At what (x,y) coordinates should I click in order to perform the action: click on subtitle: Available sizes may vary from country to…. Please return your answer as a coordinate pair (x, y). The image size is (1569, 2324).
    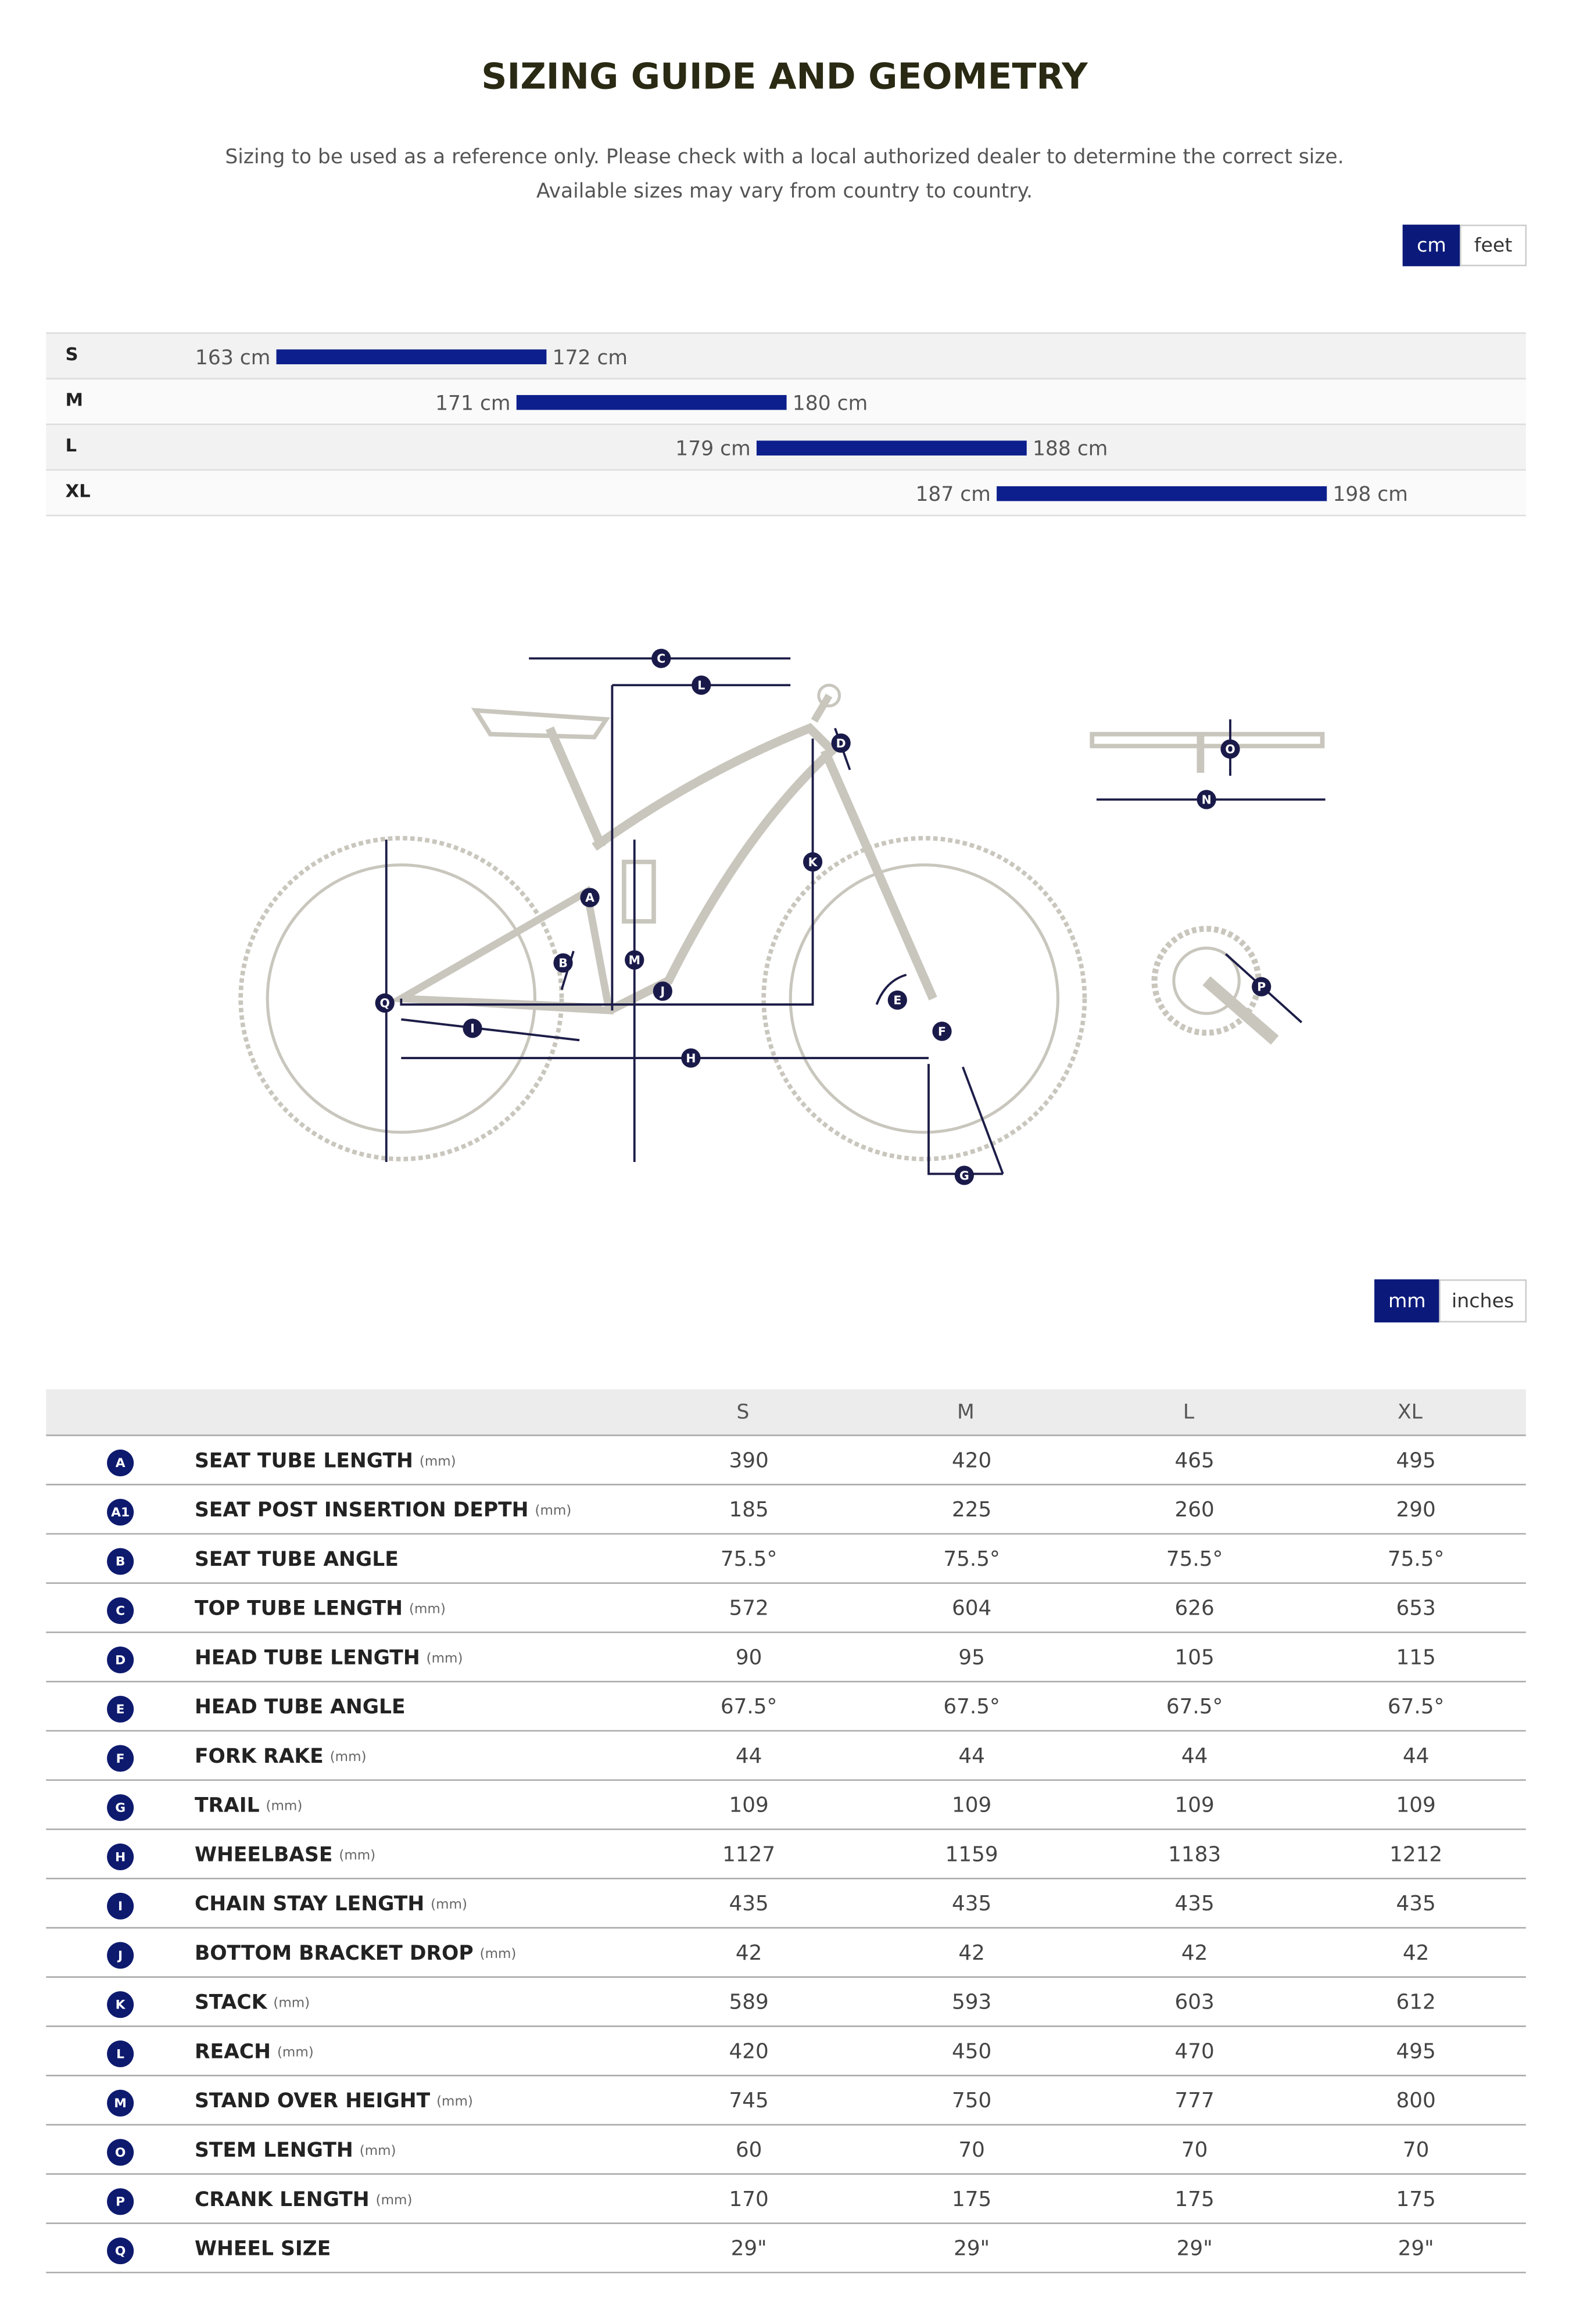
    Looking at the image, I should click on (784, 191).